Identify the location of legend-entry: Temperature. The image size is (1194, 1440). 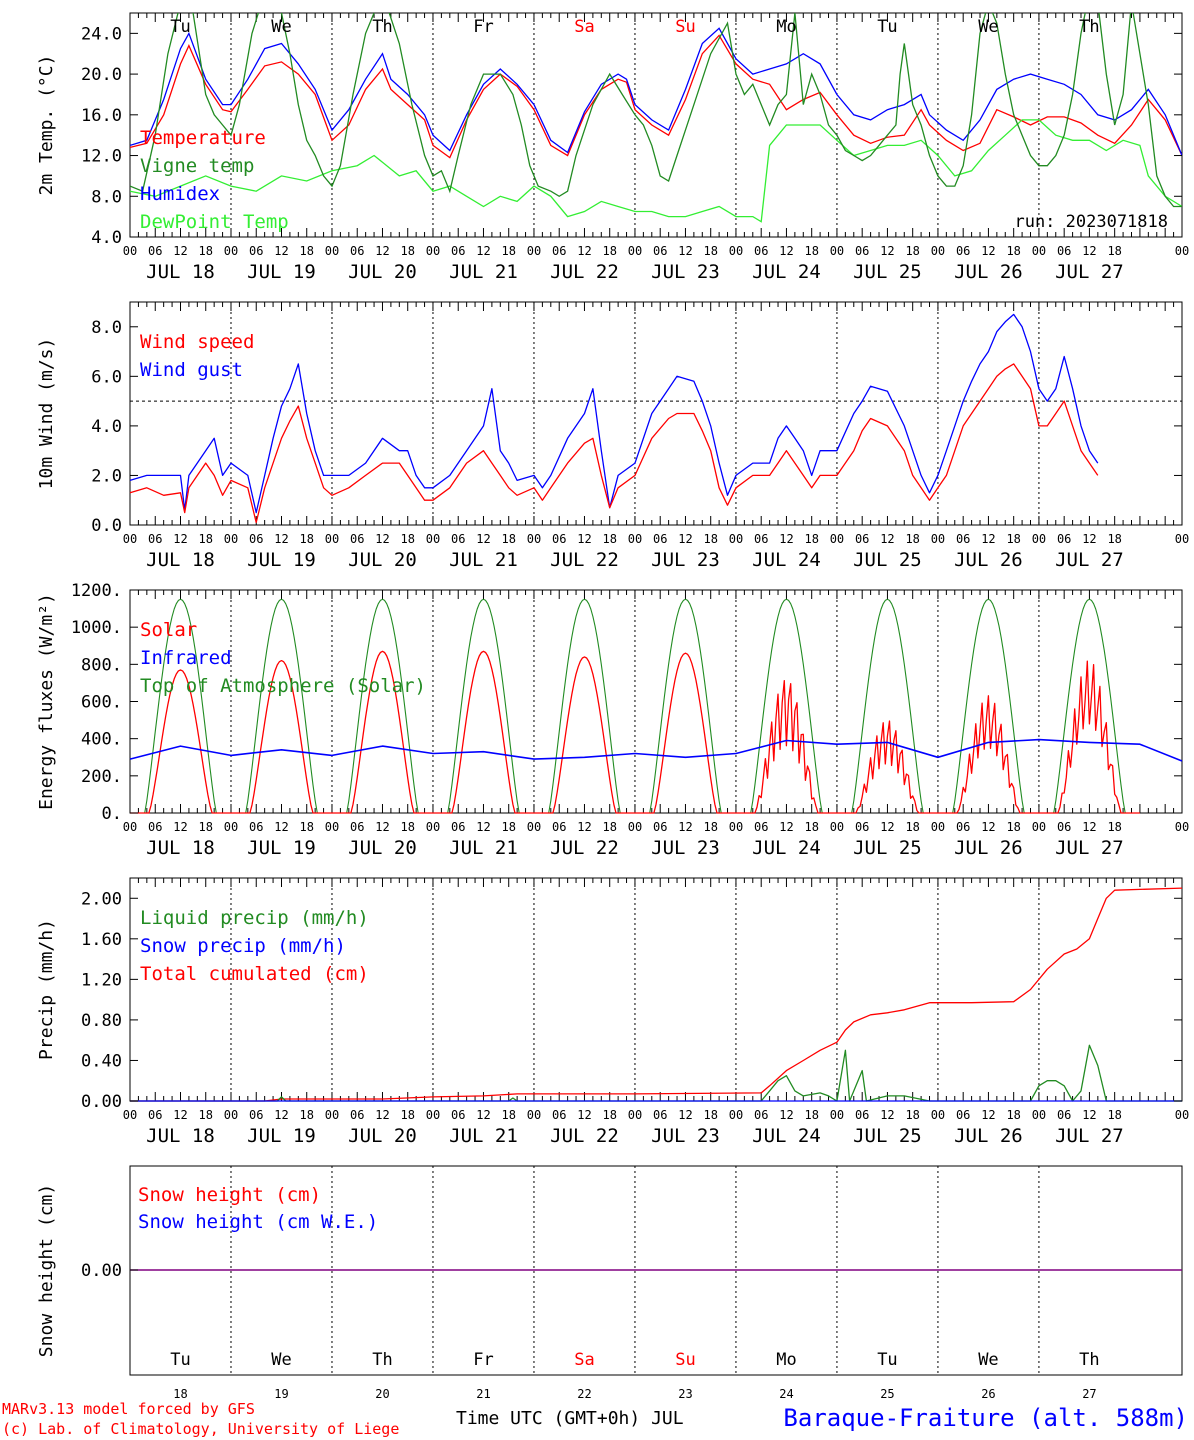
(203, 138).